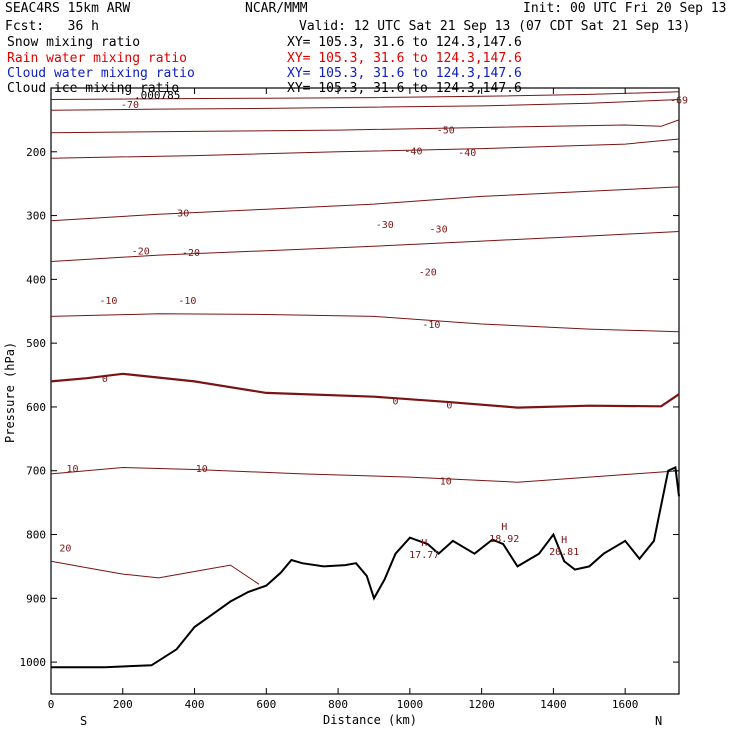  What do you see at coordinates (97, 58) in the screenshot?
I see `field-rain-label: Rain water mixing ratio` at bounding box center [97, 58].